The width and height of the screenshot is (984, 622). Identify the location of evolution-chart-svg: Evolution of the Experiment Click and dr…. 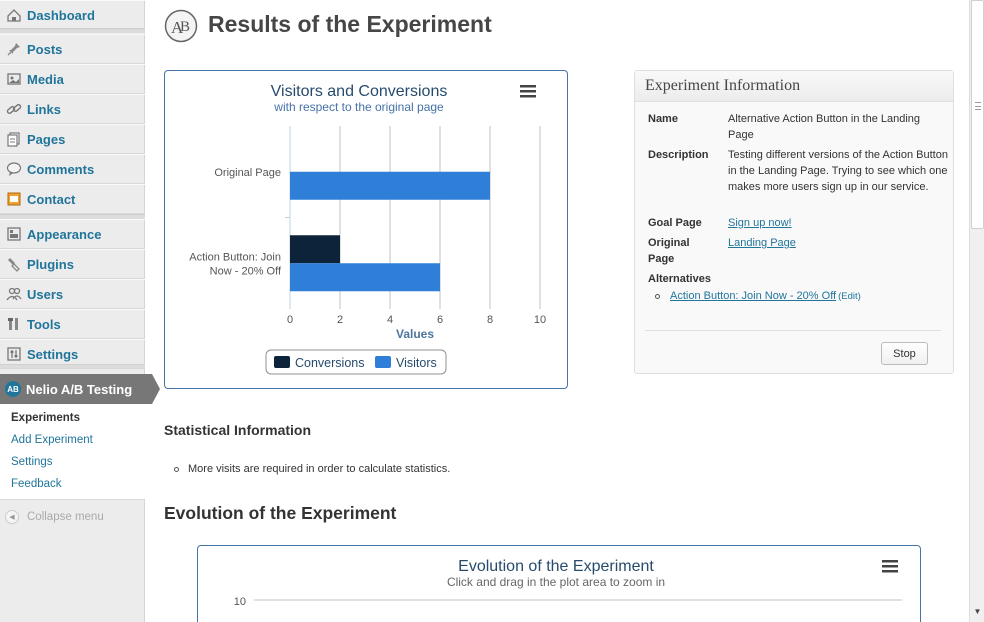
(568, 583).